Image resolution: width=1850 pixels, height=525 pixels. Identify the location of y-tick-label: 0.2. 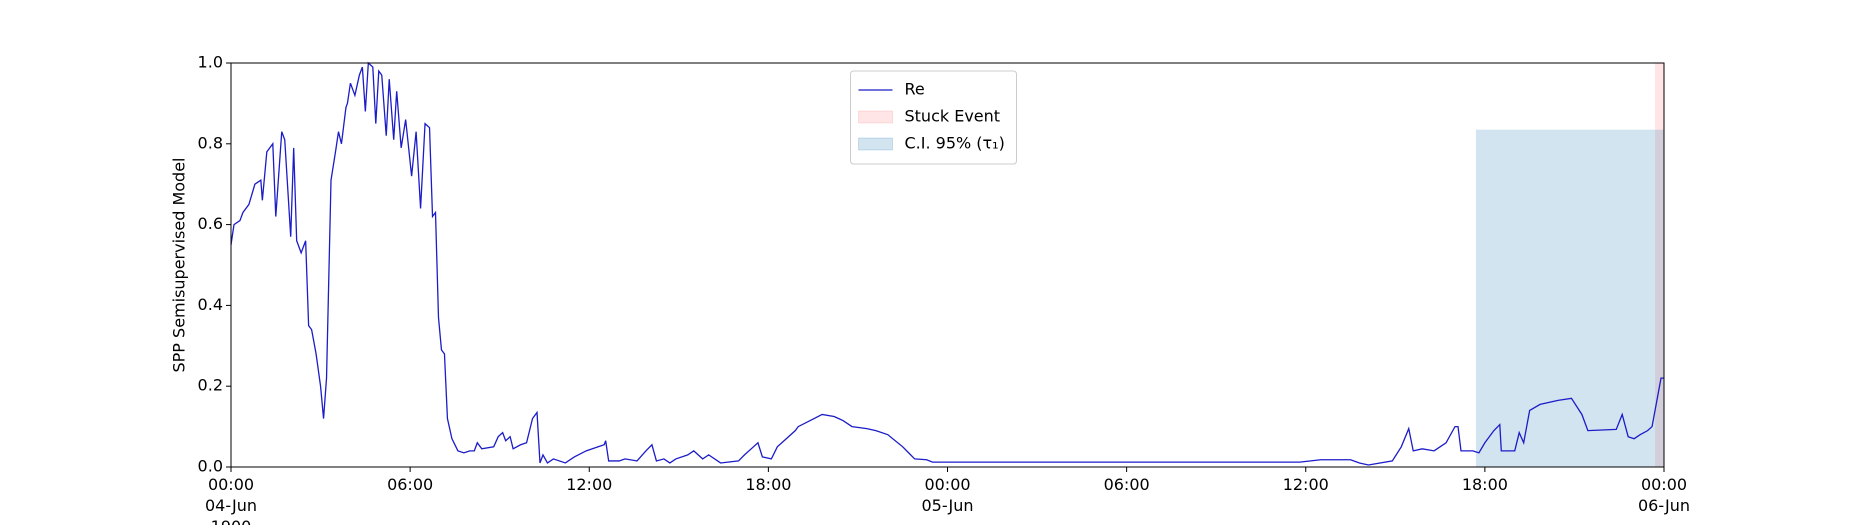
(210, 385).